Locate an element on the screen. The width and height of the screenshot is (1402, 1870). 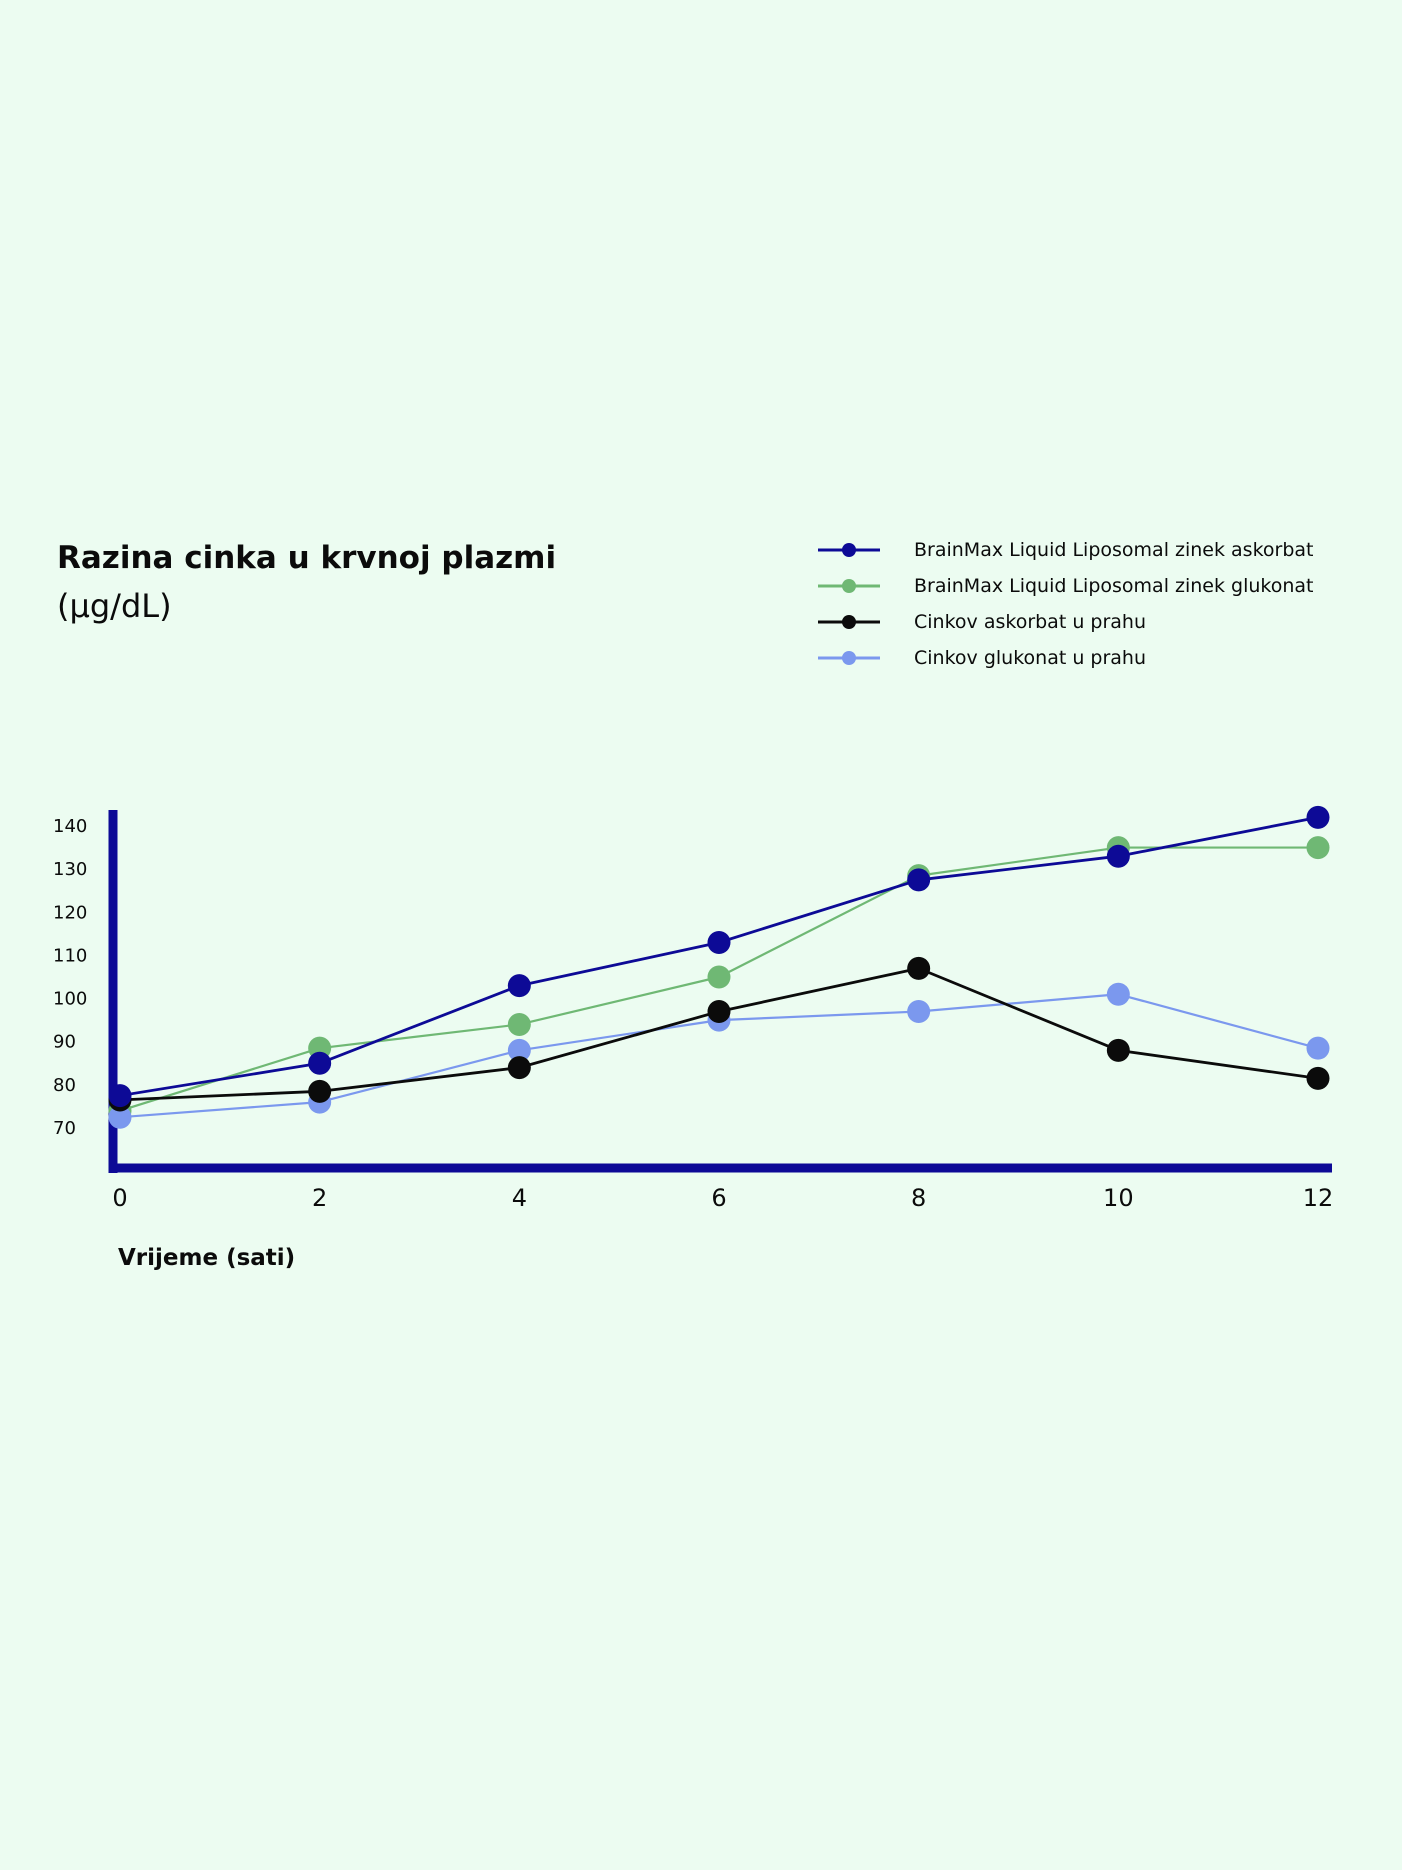
x-tick-label: 2 is located at coordinates (319, 1198).